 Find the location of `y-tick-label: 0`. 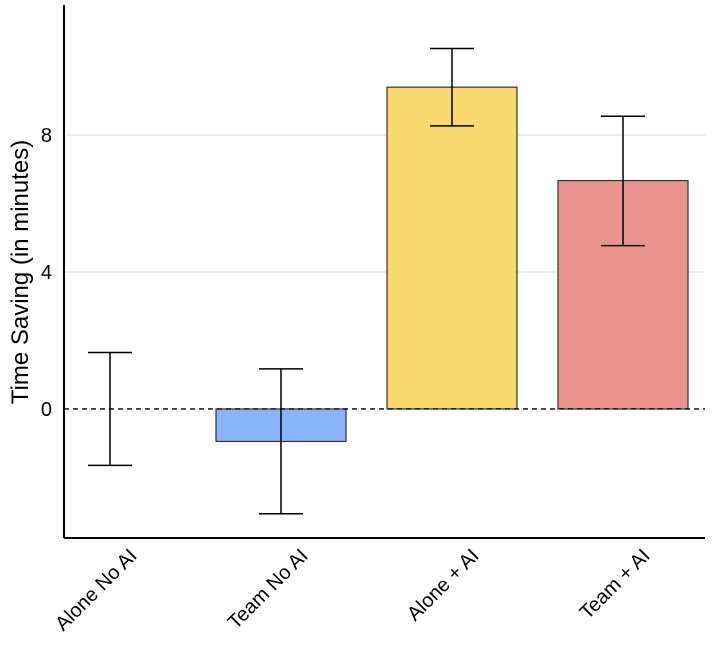

y-tick-label: 0 is located at coordinates (46, 410).